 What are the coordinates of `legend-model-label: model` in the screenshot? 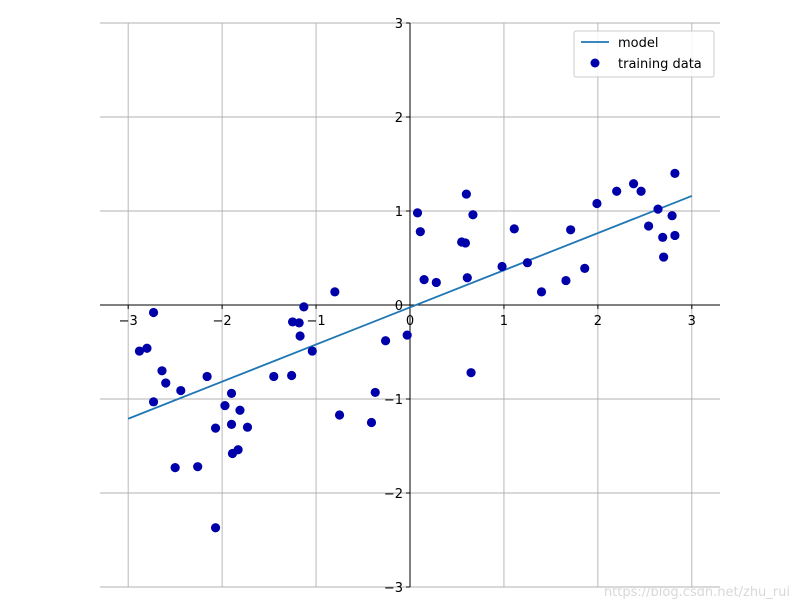 It's located at (638, 43).